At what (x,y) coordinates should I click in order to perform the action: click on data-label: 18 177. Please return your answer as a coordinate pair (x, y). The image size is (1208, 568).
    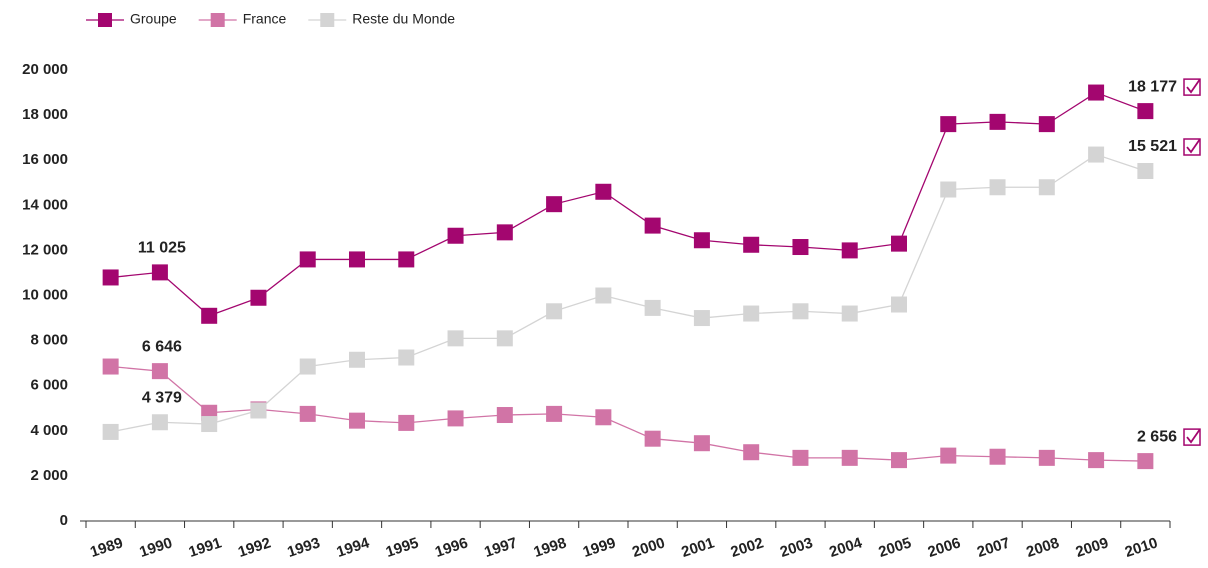
    Looking at the image, I should click on (1152, 86).